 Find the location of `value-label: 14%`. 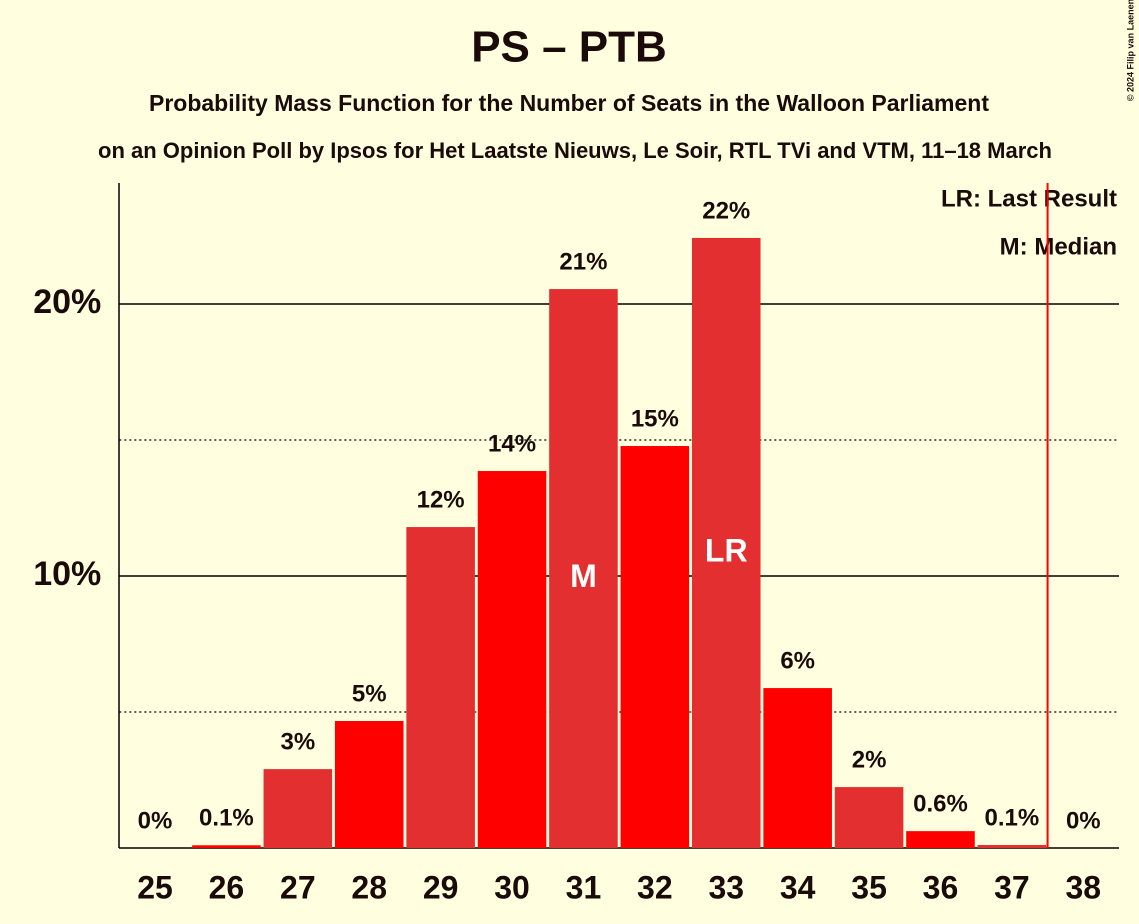

value-label: 14% is located at coordinates (512, 443).